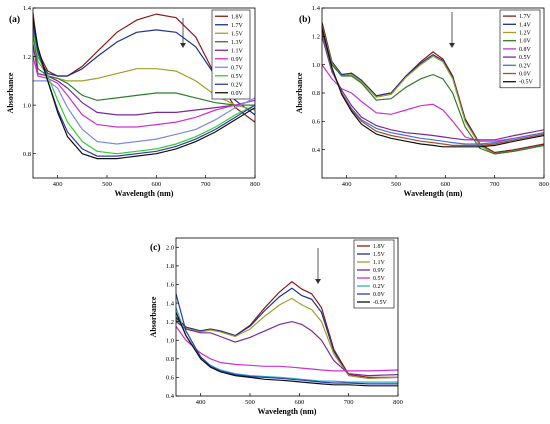  I want to click on panel-label: (c), so click(155, 247).